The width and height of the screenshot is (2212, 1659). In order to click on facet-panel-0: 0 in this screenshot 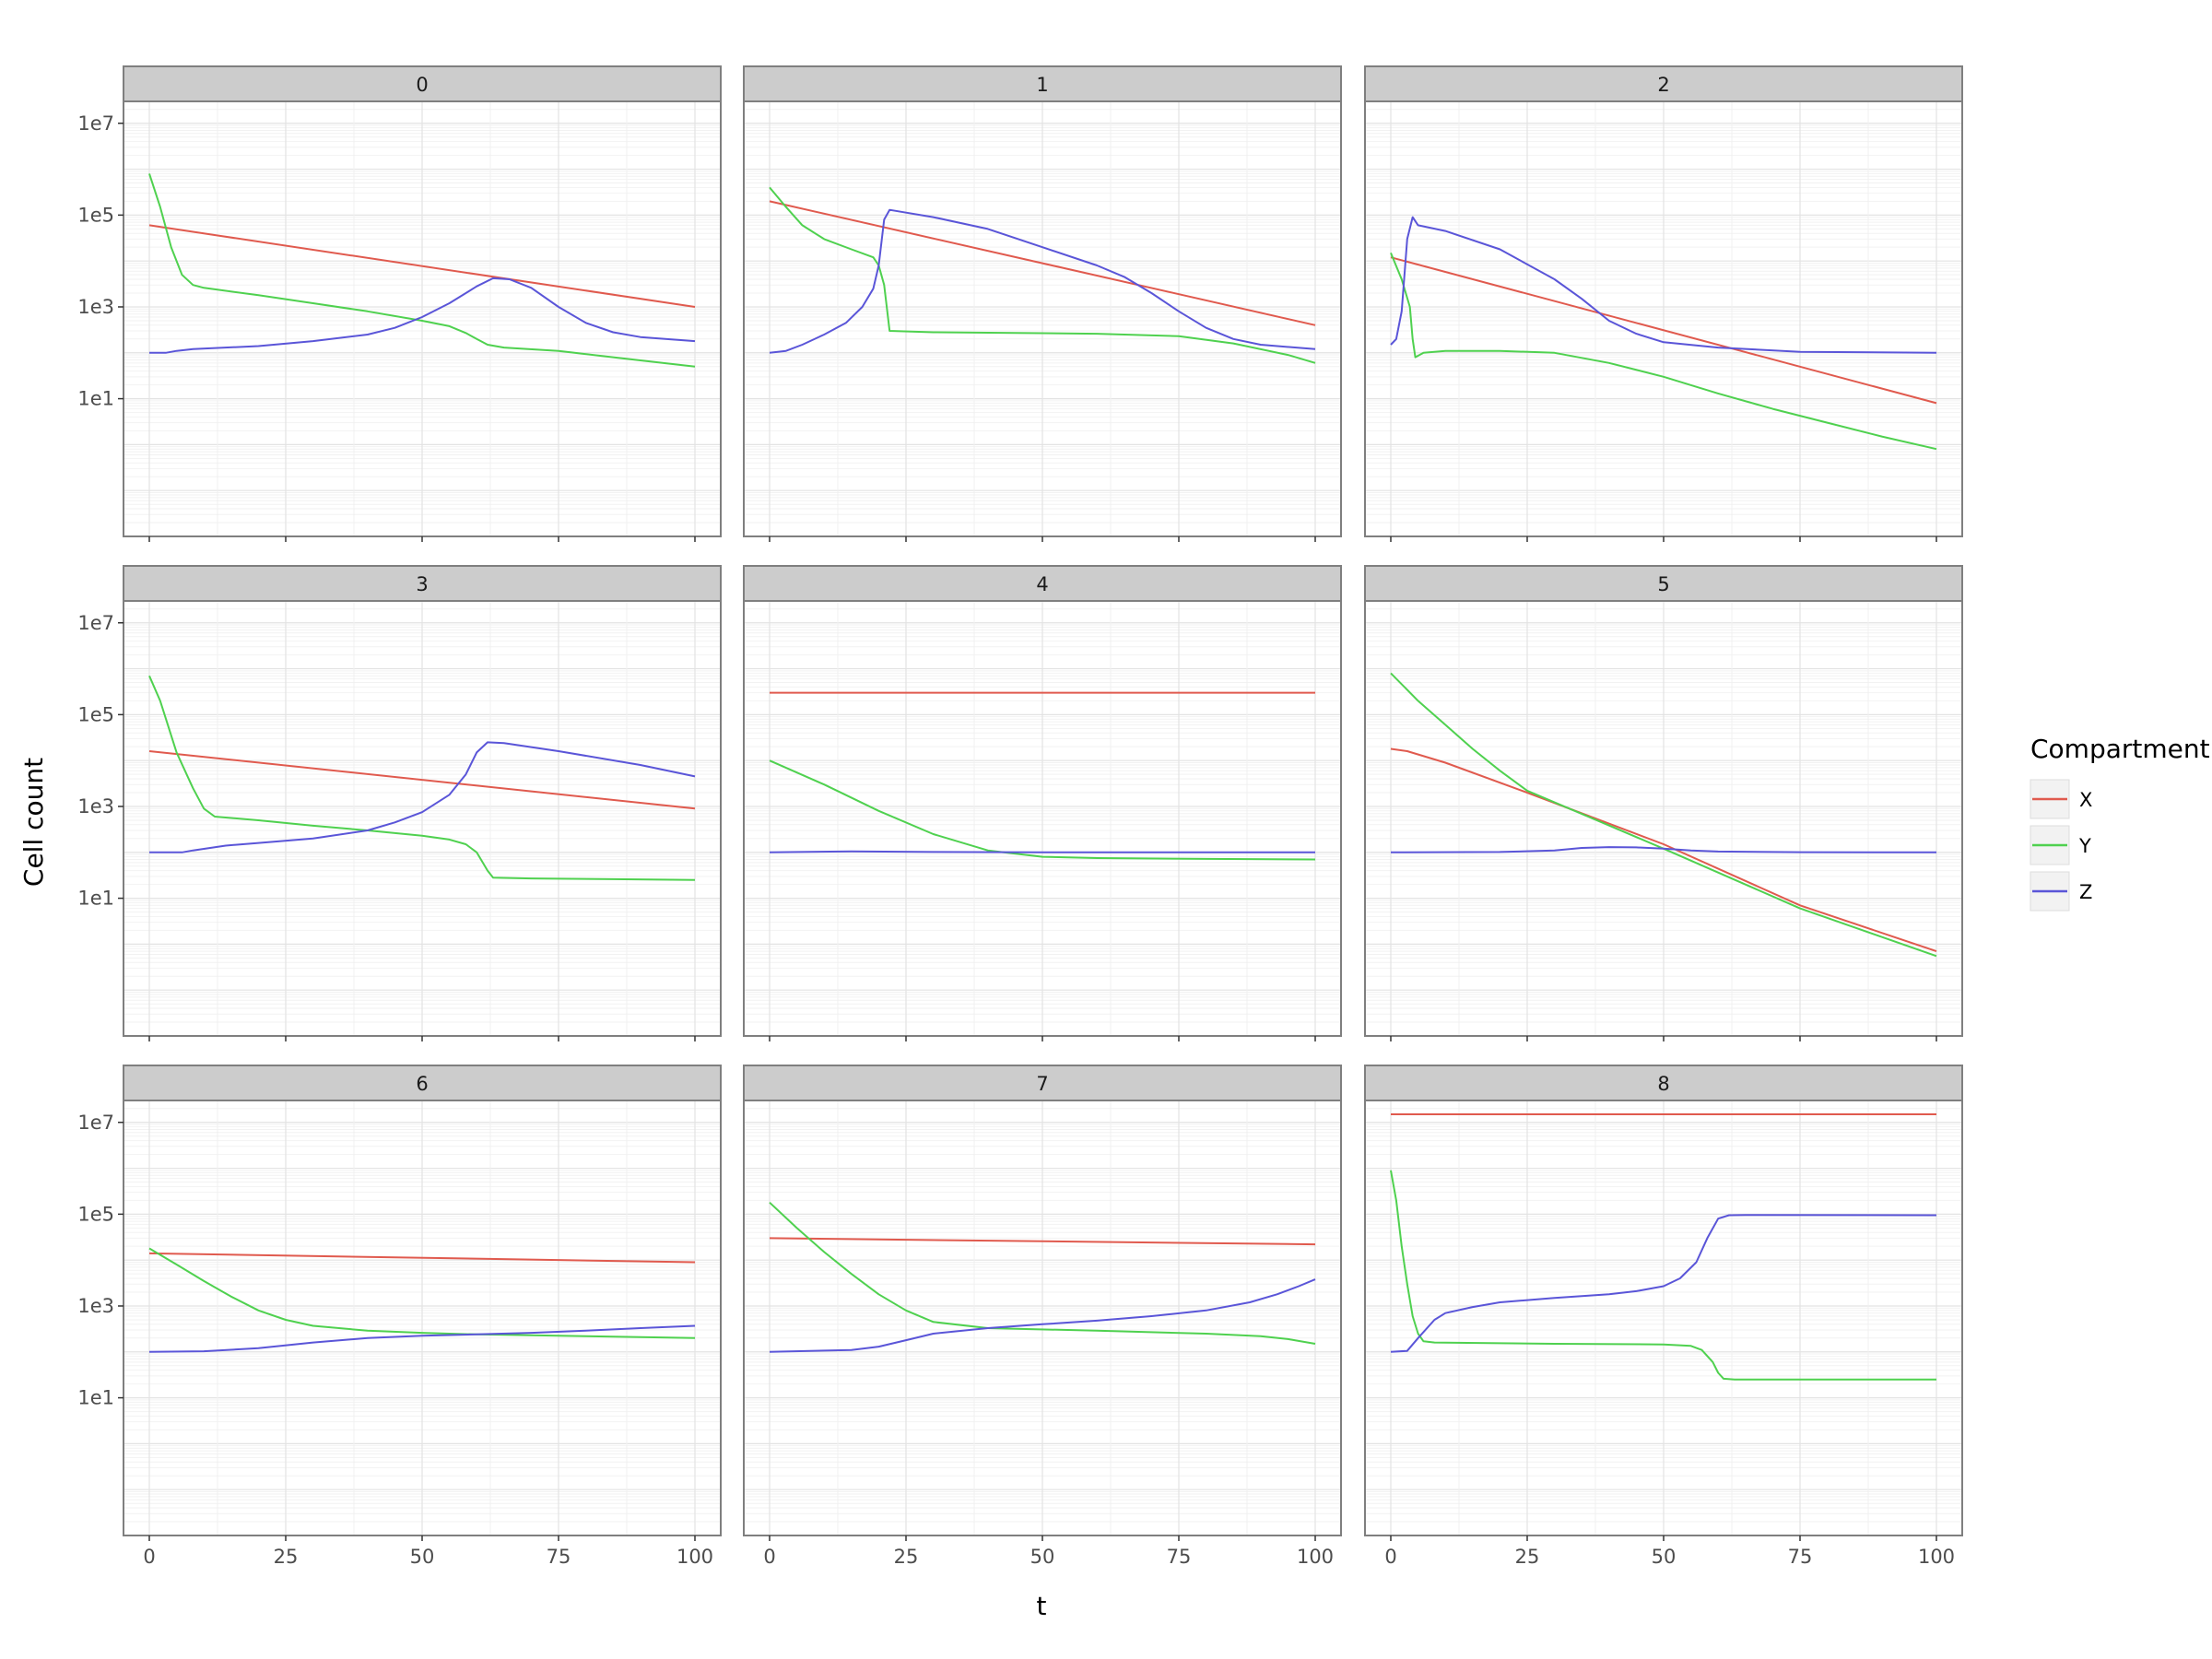, I will do `click(422, 301)`.